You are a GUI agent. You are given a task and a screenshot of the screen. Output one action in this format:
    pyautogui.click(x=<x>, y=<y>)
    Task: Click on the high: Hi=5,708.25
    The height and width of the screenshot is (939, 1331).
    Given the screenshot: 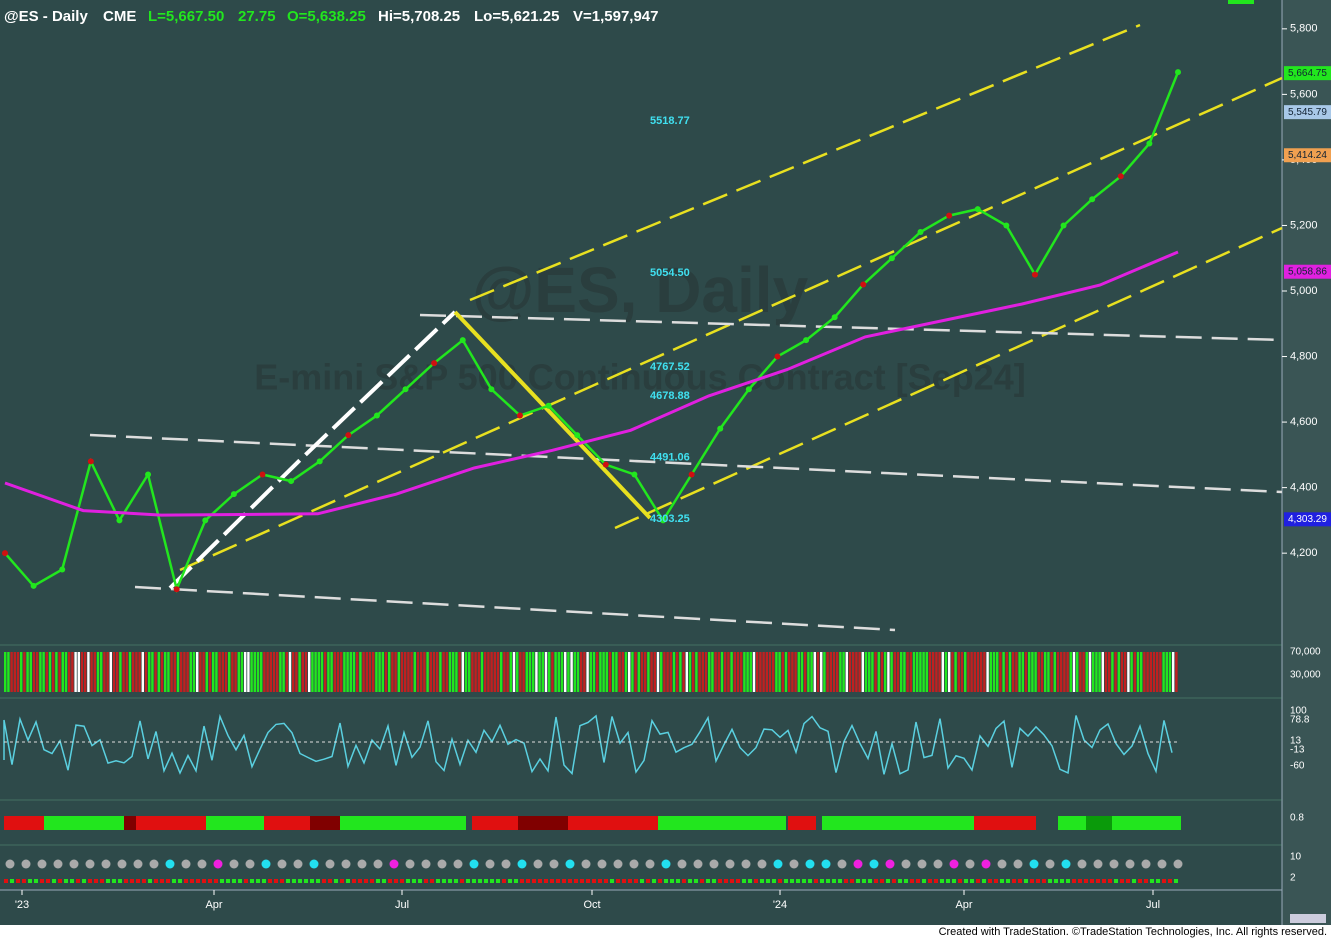 What is the action you would take?
    pyautogui.click(x=419, y=16)
    